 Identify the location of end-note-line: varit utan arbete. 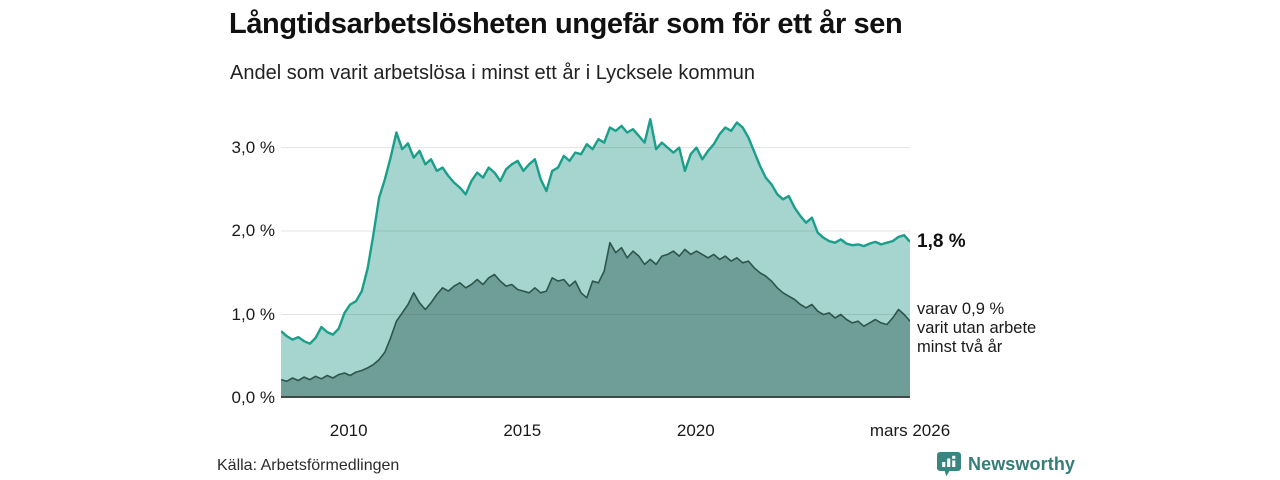
(977, 328).